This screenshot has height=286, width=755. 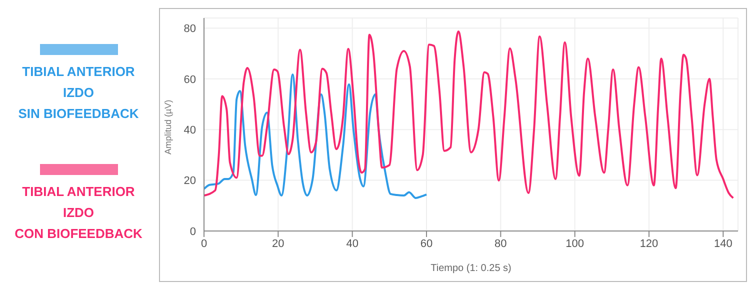 What do you see at coordinates (204, 244) in the screenshot?
I see `x-tick-label: 0` at bounding box center [204, 244].